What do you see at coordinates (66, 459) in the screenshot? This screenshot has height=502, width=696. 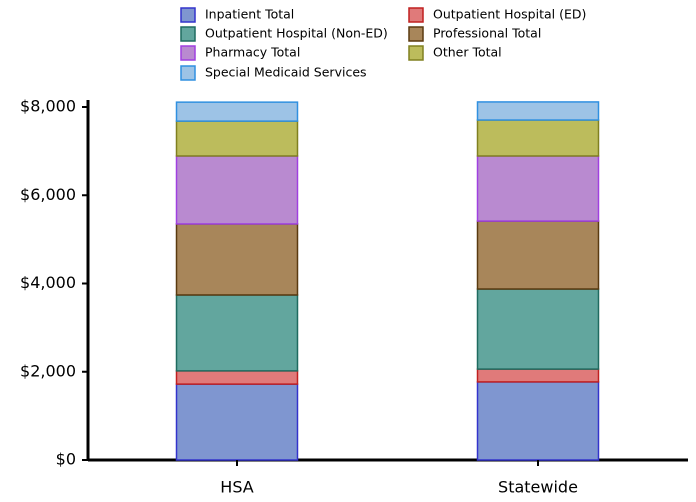 I see `y-tick-label: $0` at bounding box center [66, 459].